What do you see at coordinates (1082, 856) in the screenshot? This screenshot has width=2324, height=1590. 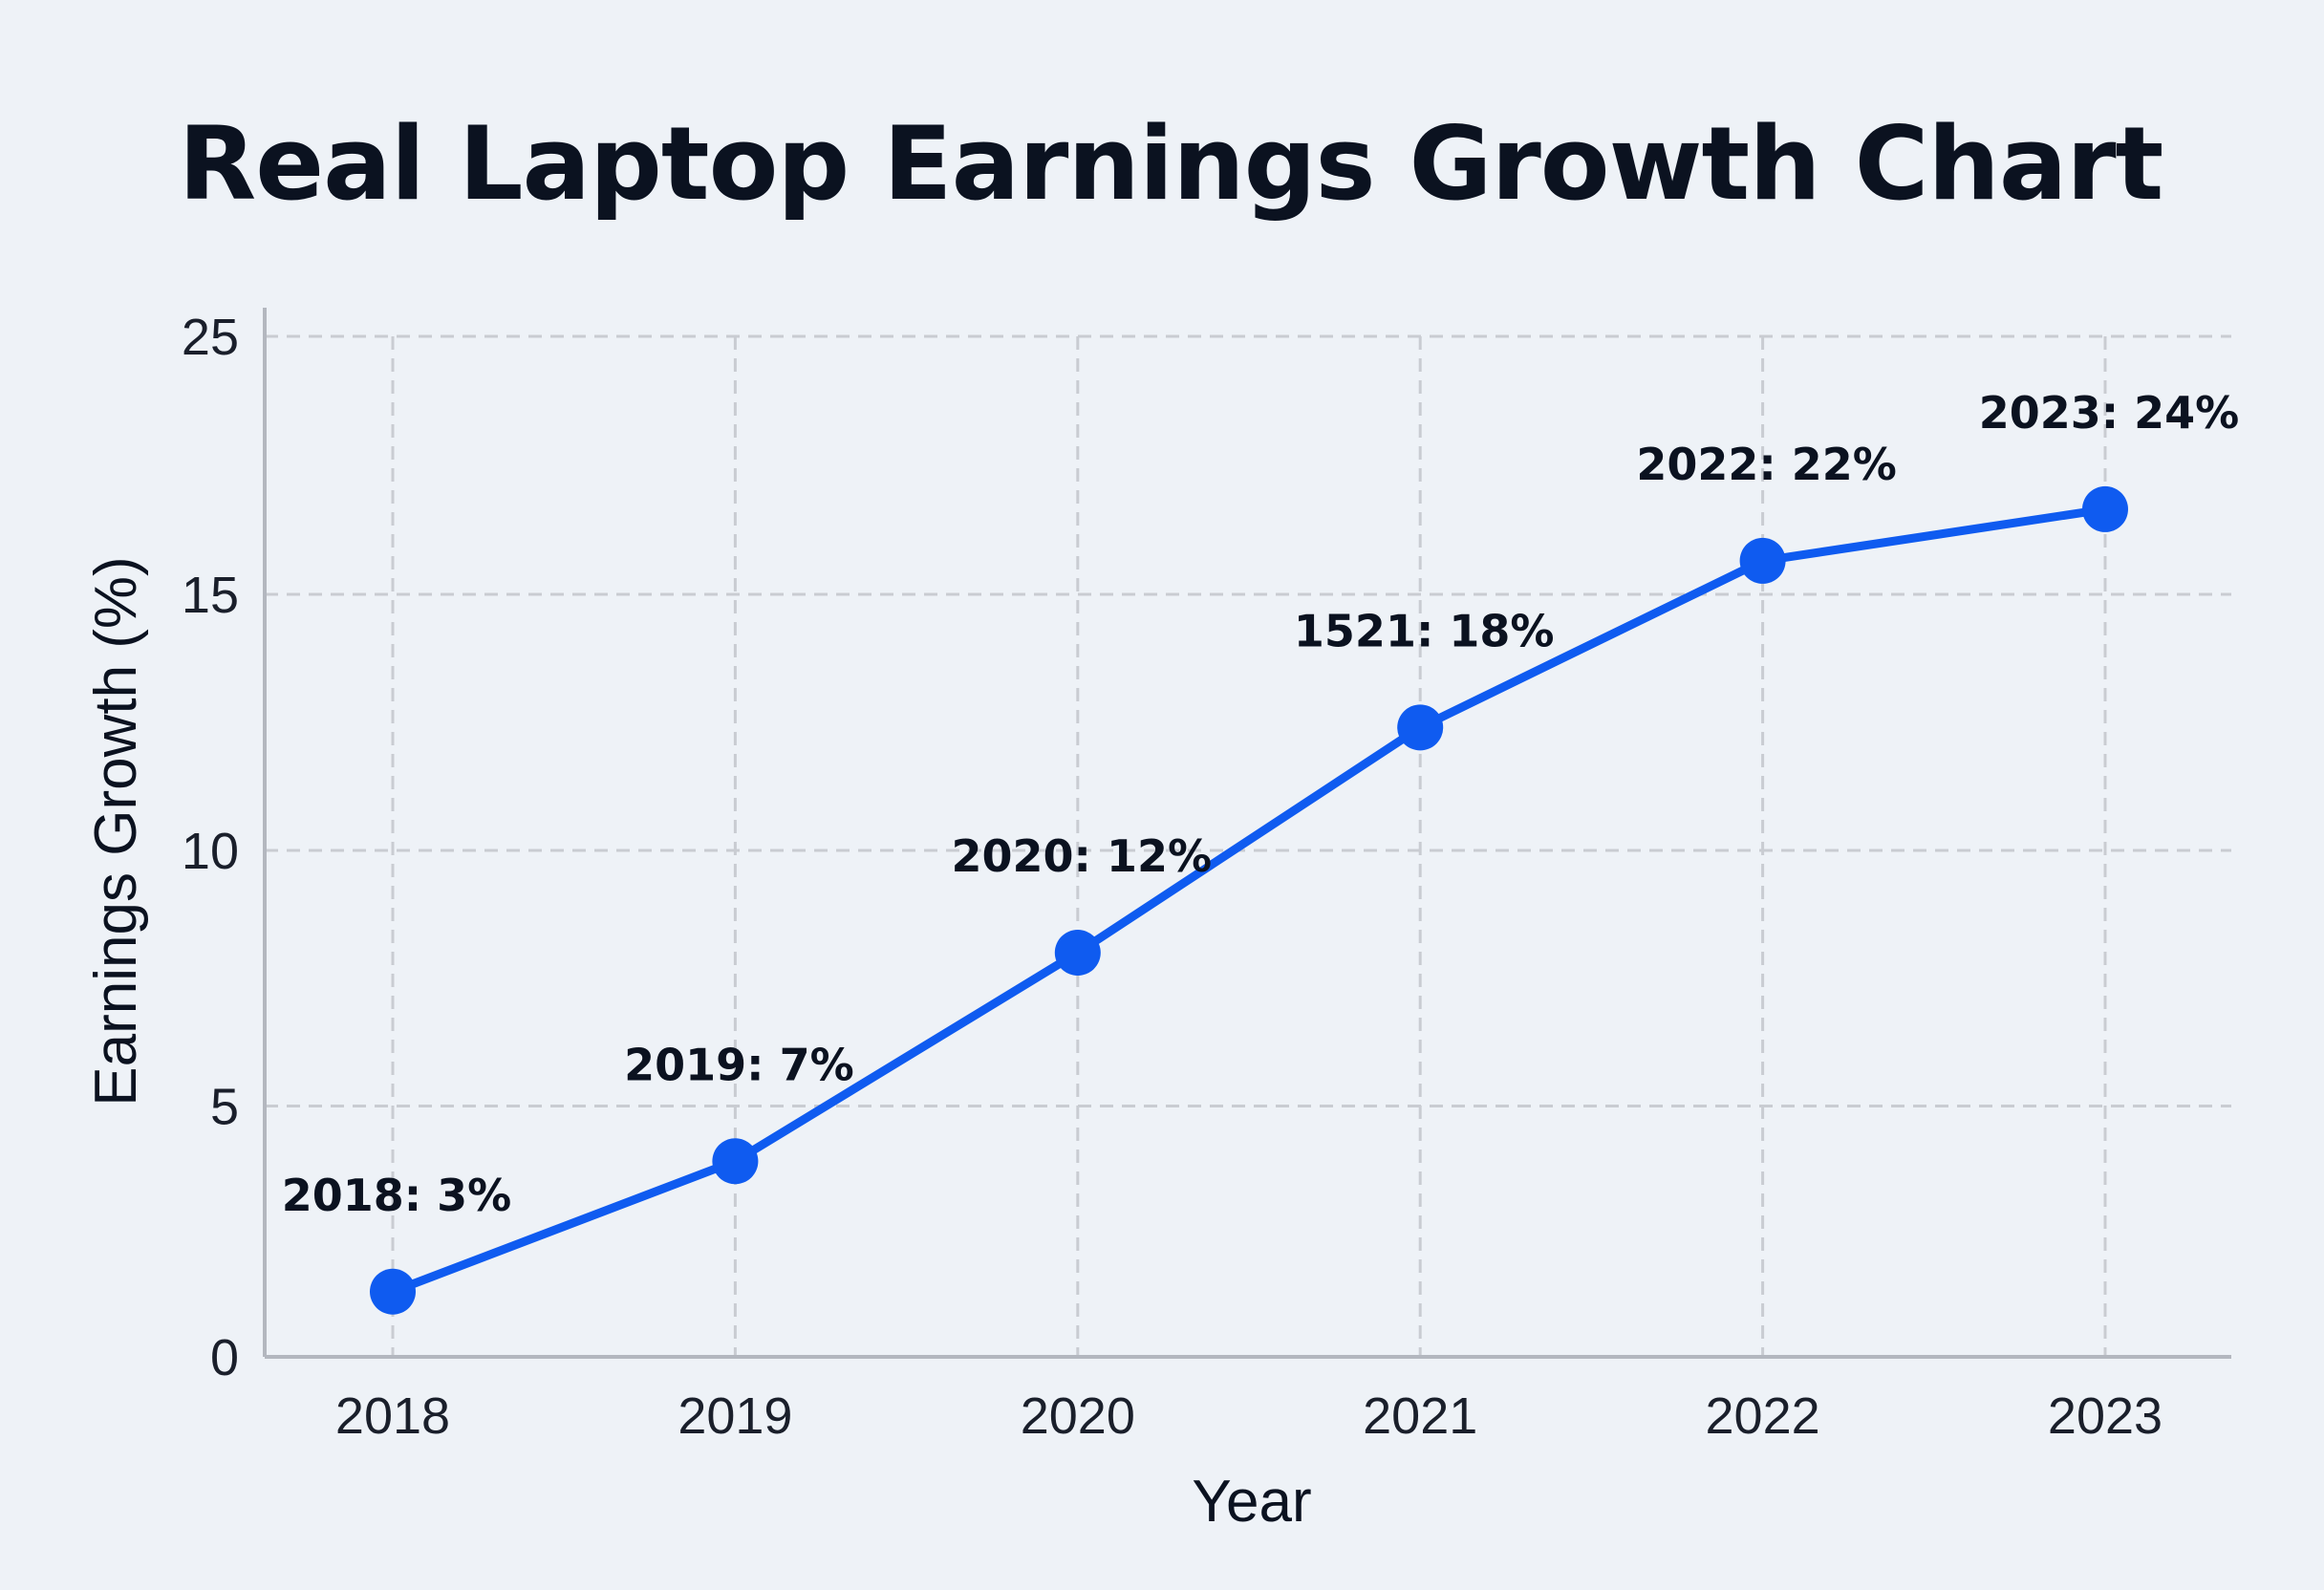 I see `data-label: 2020: 12%` at bounding box center [1082, 856].